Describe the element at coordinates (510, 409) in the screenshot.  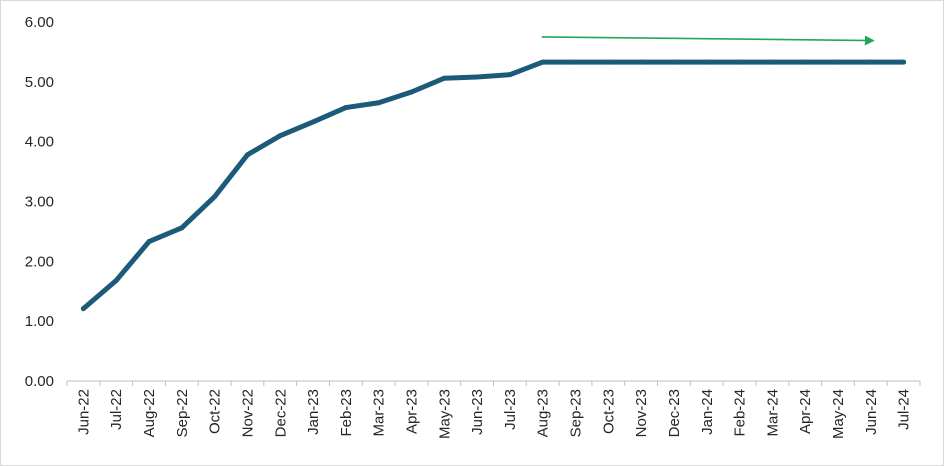
I see `x-tick-label: Jul-23` at that location.